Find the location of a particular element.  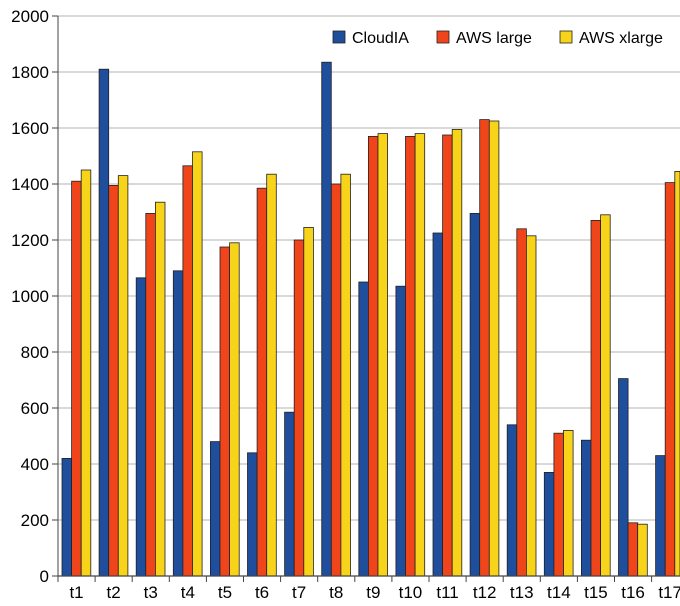

bar-aws-xlarge-t13 is located at coordinates (531, 406).